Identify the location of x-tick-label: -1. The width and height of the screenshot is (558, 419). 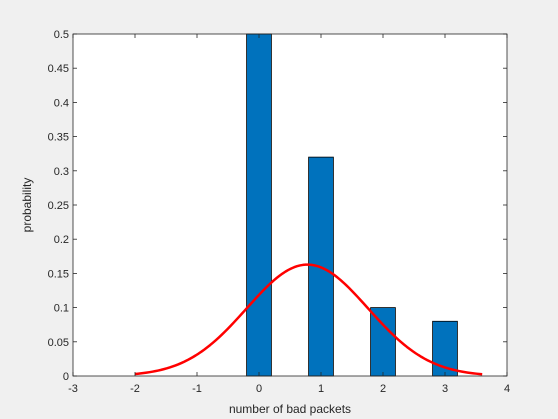
(197, 389).